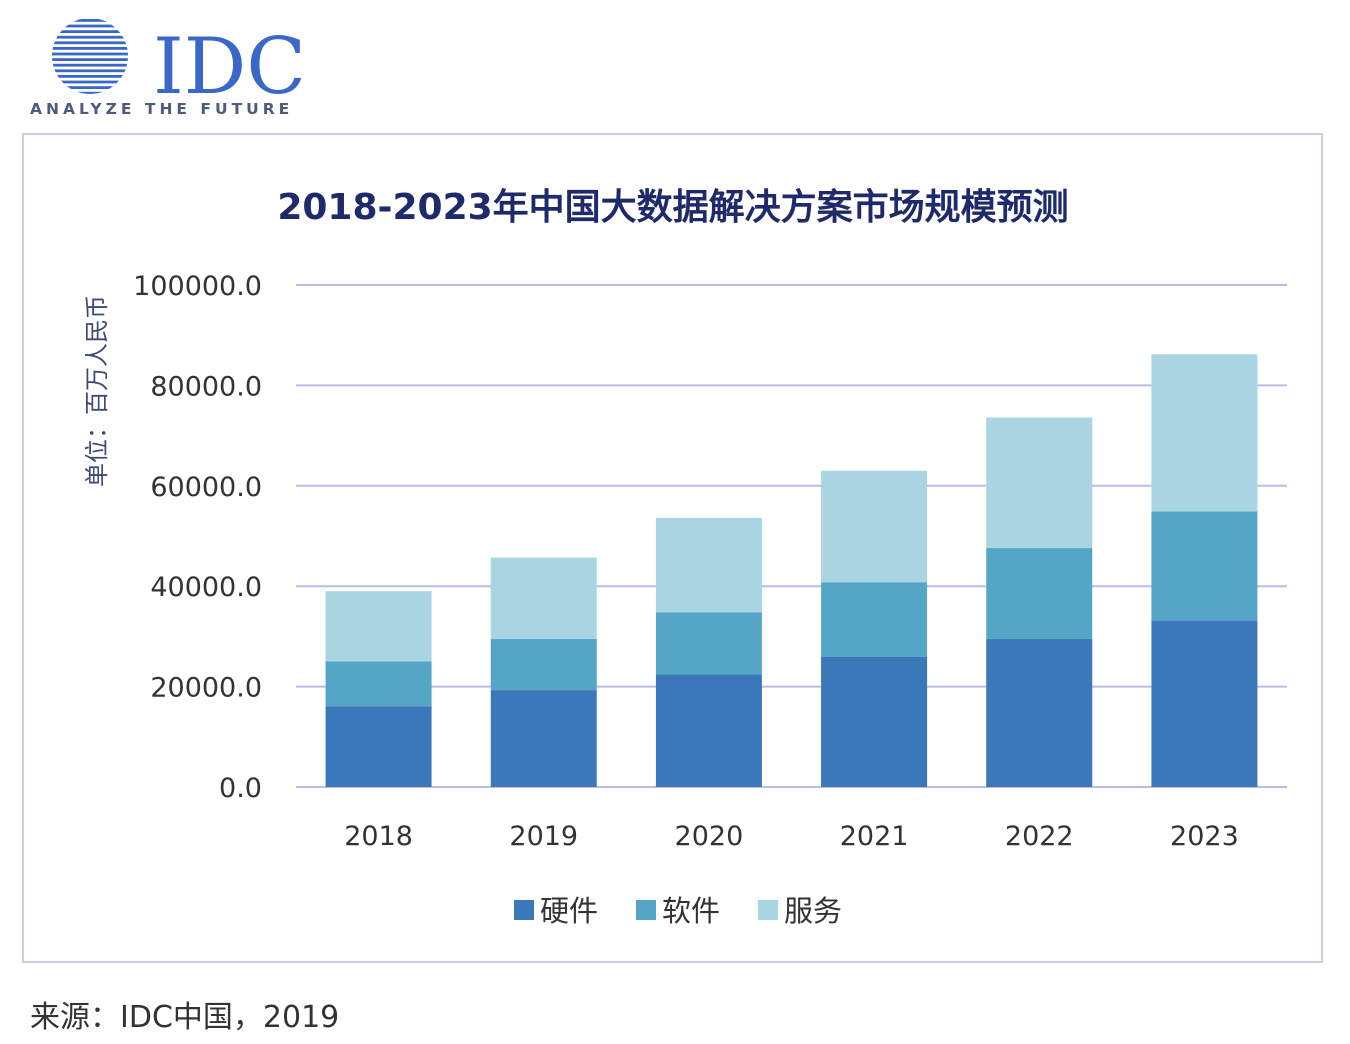 The height and width of the screenshot is (1044, 1350). What do you see at coordinates (229, 67) in the screenshot?
I see `idc-brand-text: IDC` at bounding box center [229, 67].